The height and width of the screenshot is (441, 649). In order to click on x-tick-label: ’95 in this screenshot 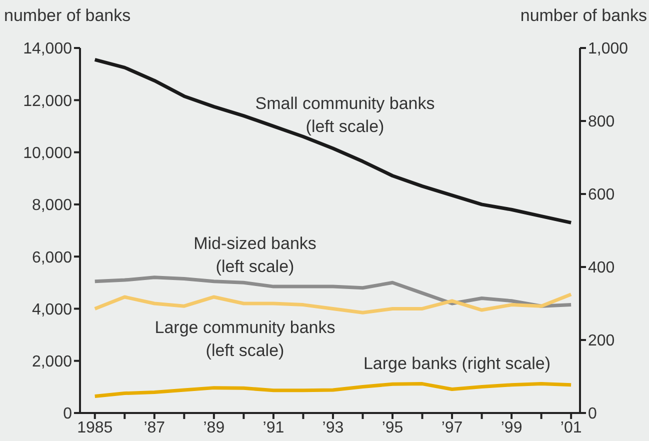, I will do `click(393, 427)`.